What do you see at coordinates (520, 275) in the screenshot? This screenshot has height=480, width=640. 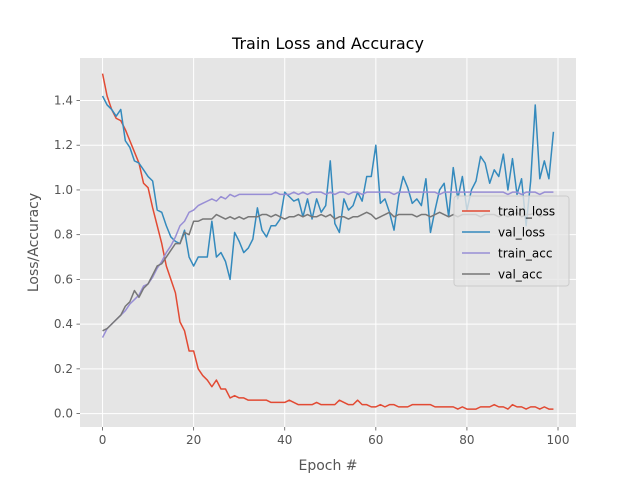 I see `legend-label: val_acc` at bounding box center [520, 275].